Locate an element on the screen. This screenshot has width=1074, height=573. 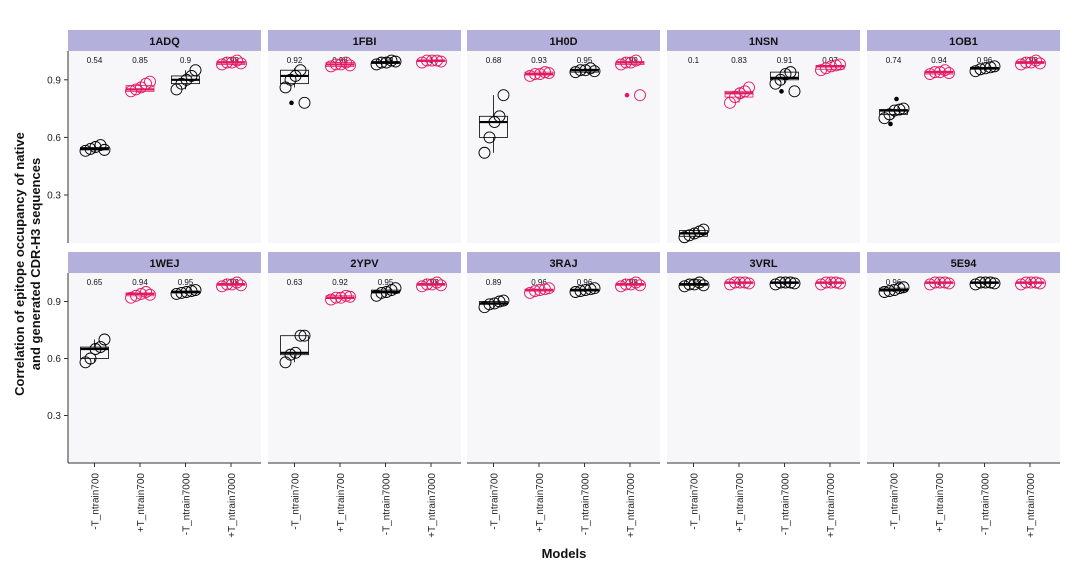
panel-strip-label: 5E94 is located at coordinates (964, 264).